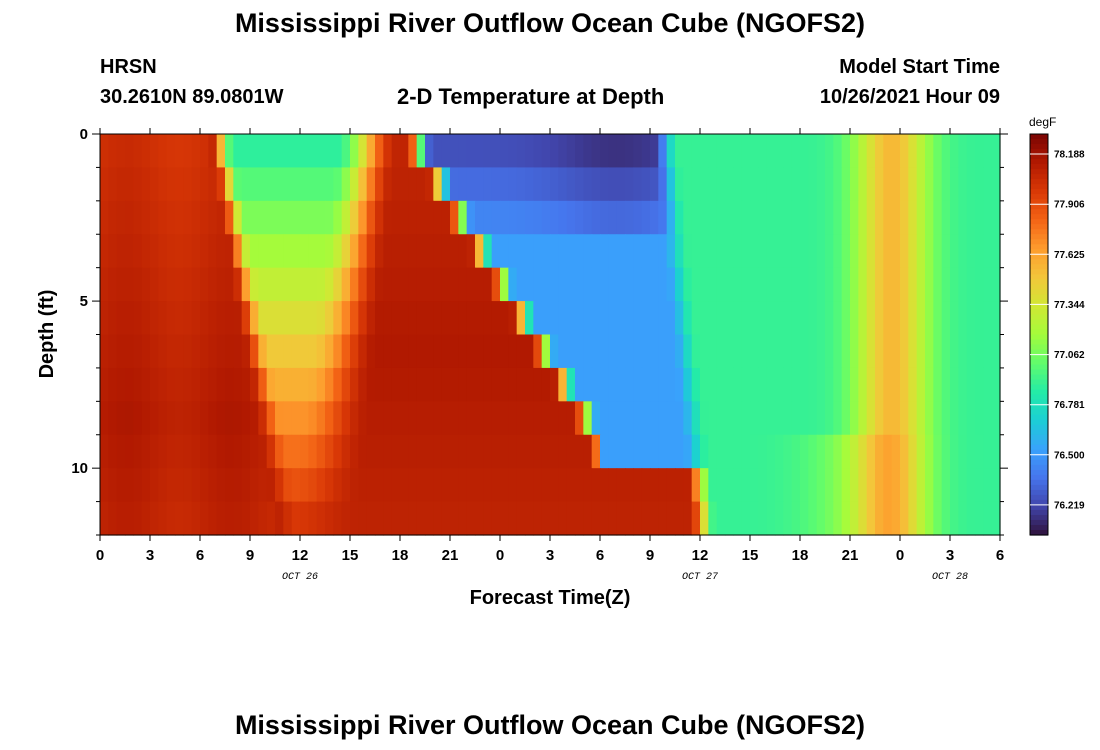  I want to click on date-label: OCT 26, so click(300, 577).